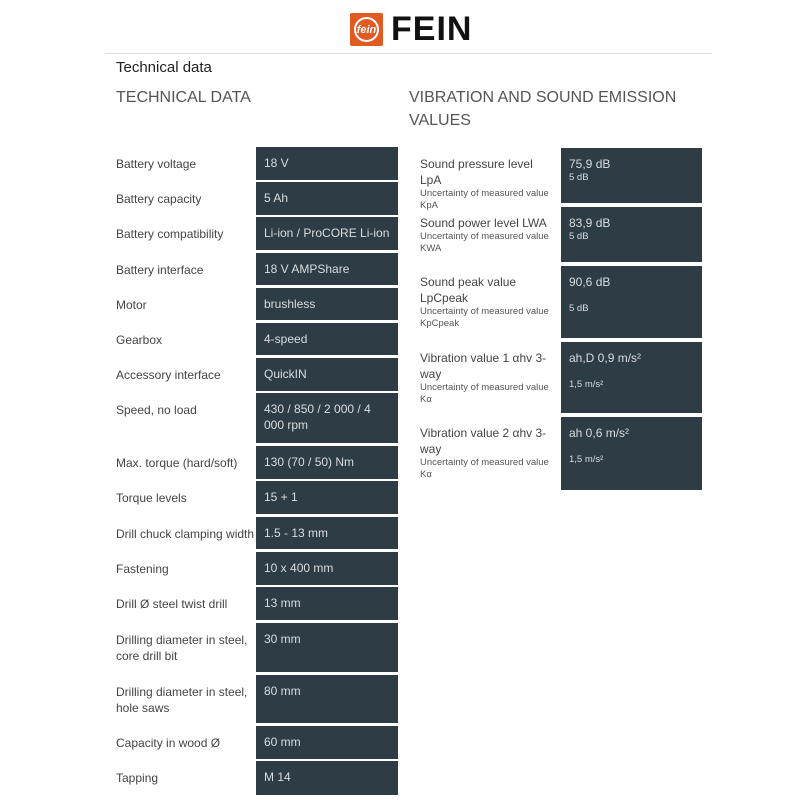  Describe the element at coordinates (168, 743) in the screenshot. I see `spec-label: Capacity in wood Ø` at that location.